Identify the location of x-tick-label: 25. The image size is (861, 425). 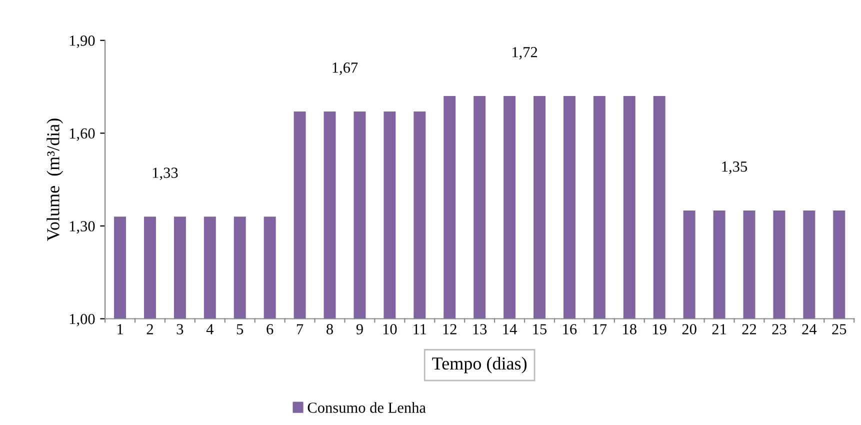
(839, 329).